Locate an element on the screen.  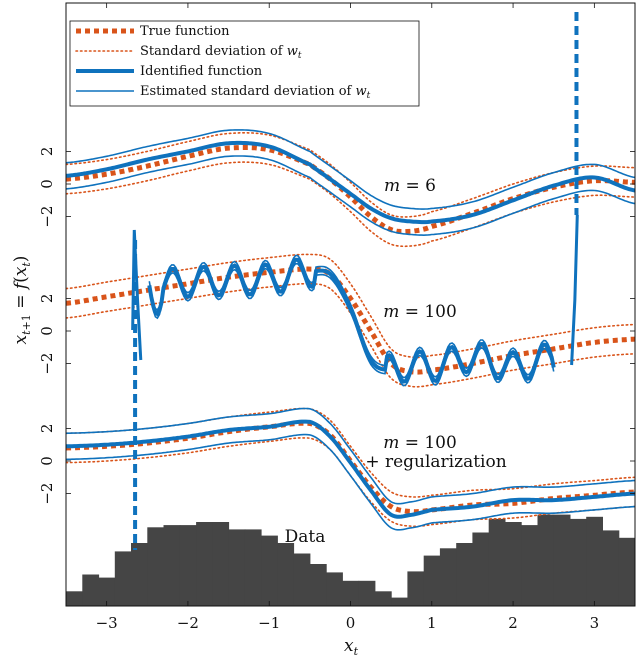
x-tick-label: 1 is located at coordinates (432, 623).